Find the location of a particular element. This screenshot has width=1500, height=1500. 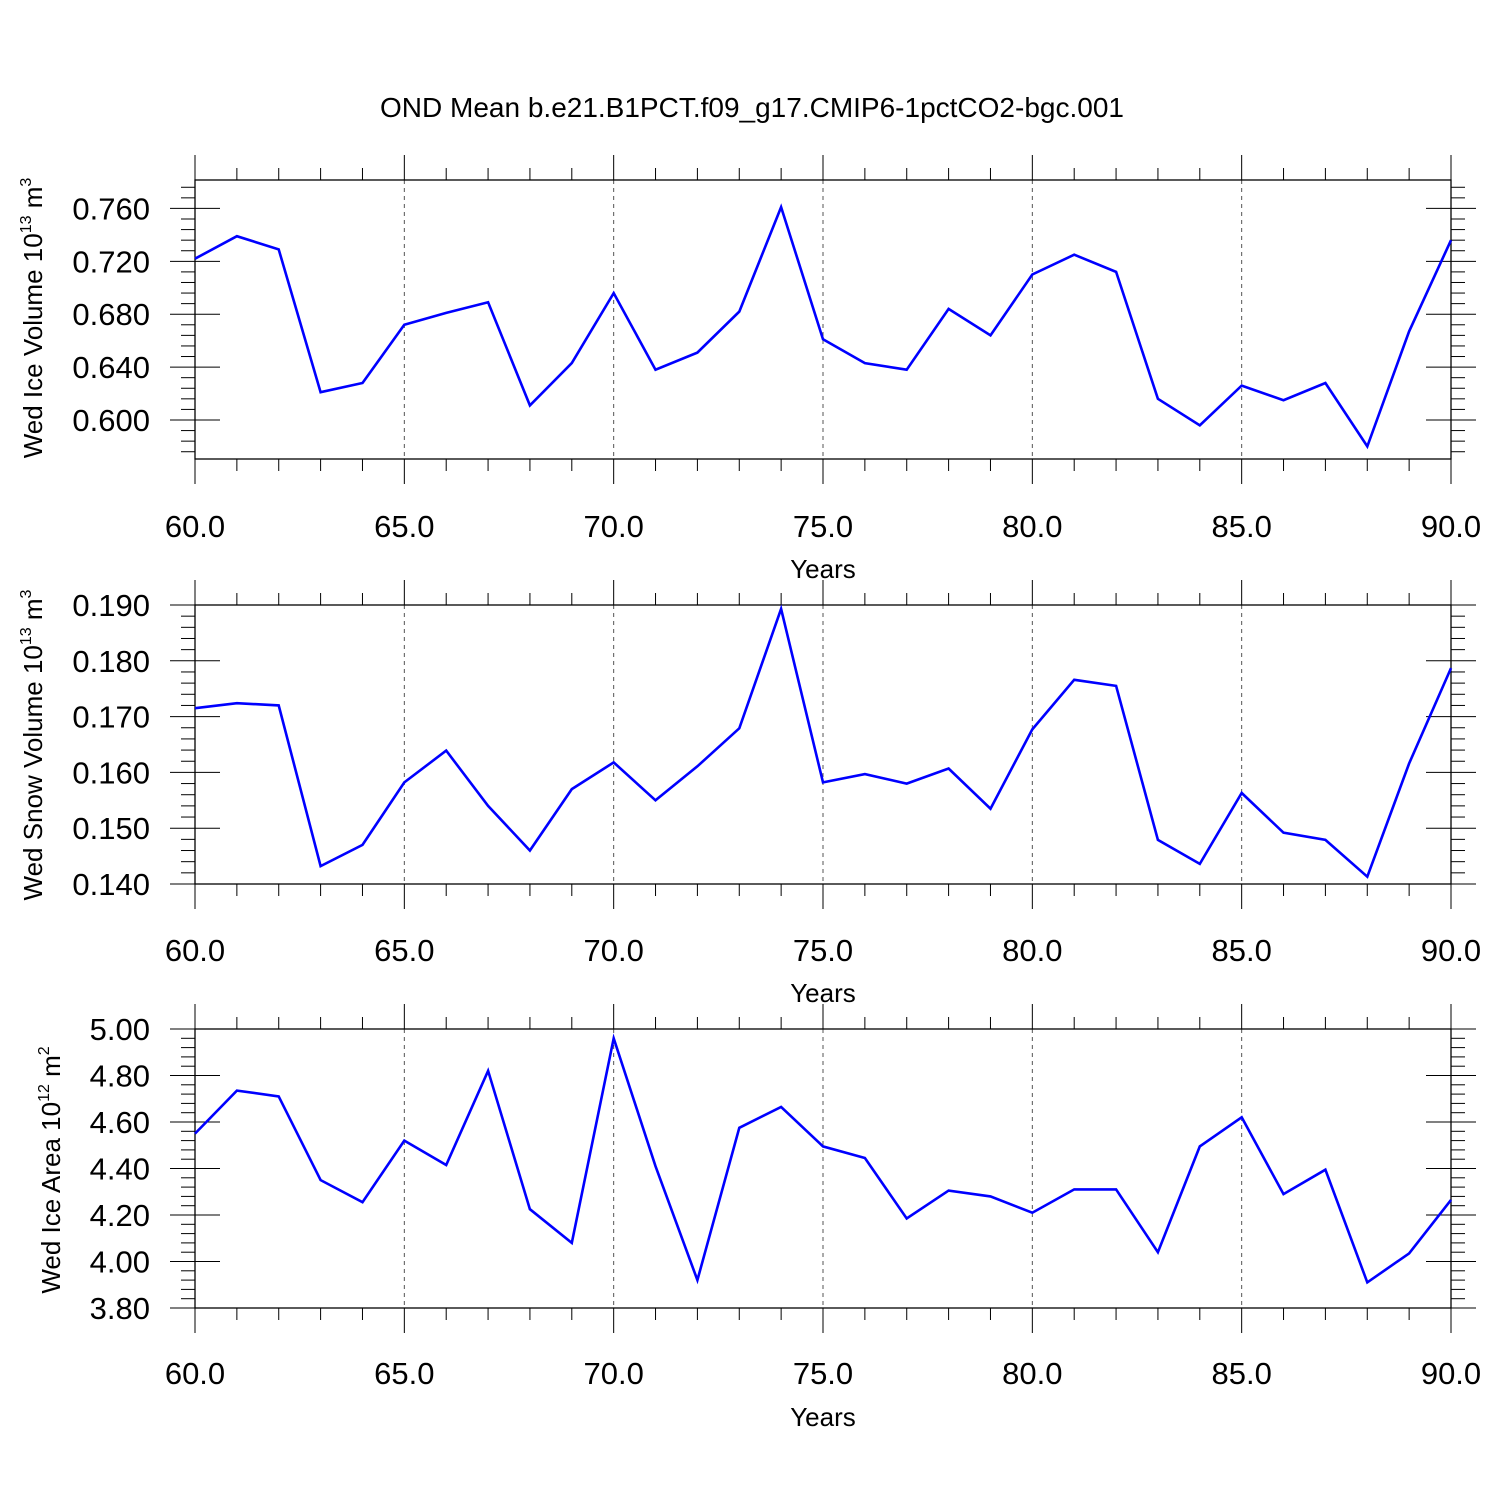

y-tick-label: 4.00 is located at coordinates (120, 1262).